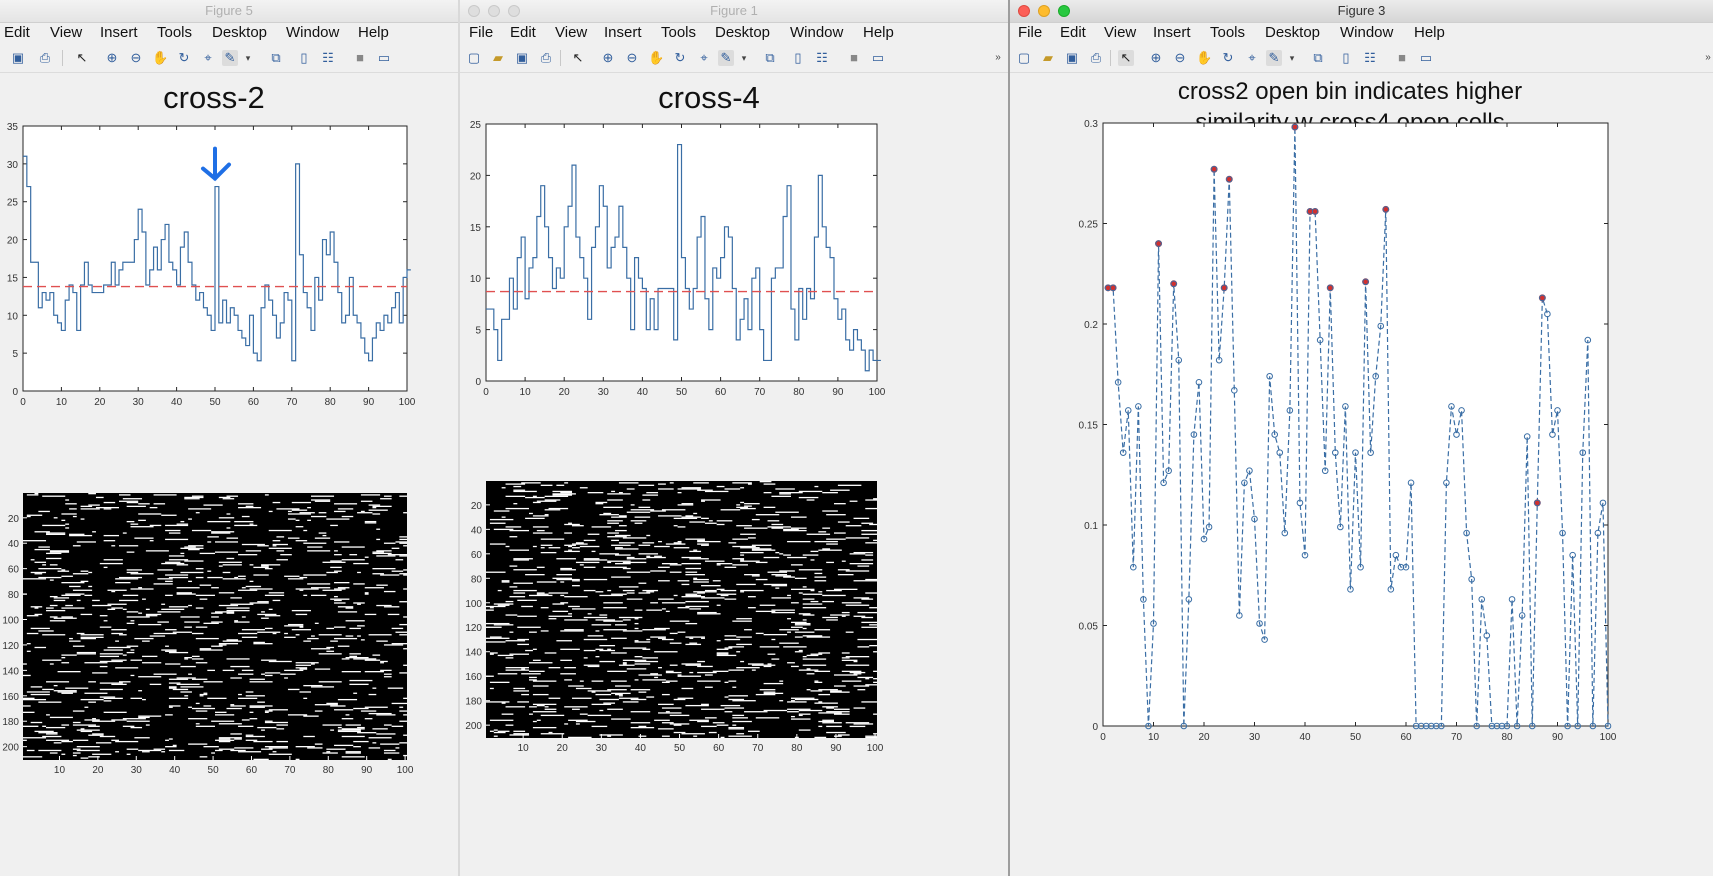 The width and height of the screenshot is (1713, 876). I want to click on figure5-titlebar: Figure 5, so click(229, 11).